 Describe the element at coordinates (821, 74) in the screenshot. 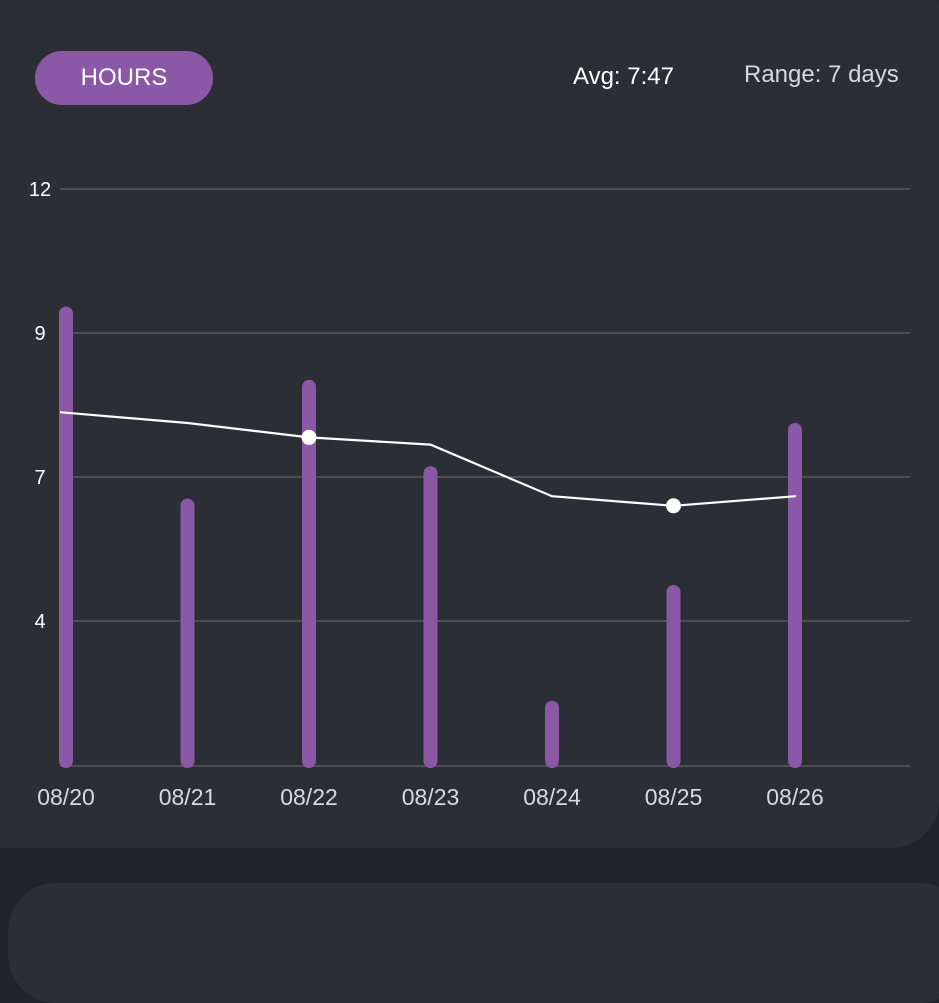

I see `range-label: Range: 7 days` at that location.